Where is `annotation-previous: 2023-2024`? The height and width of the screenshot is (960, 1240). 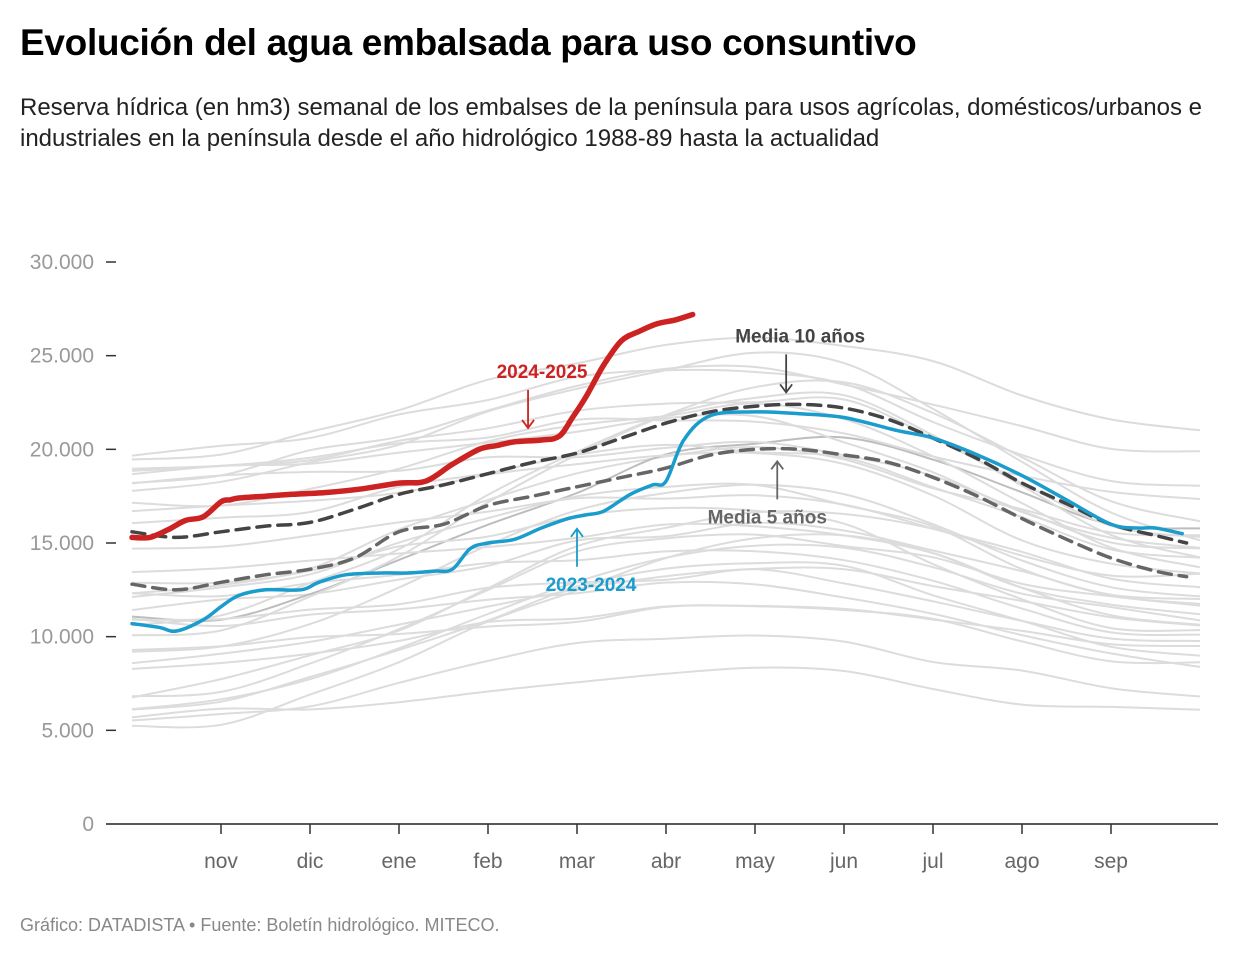
annotation-previous: 2023-2024 is located at coordinates (591, 561).